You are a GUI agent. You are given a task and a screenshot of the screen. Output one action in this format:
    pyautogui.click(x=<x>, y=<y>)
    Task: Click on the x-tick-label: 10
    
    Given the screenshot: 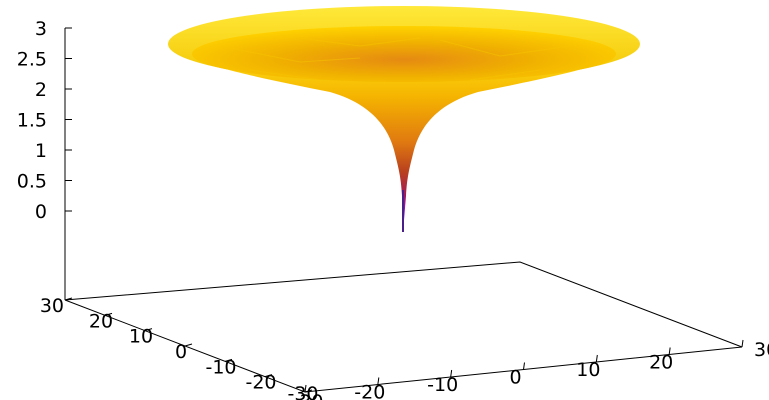 What is the action you would take?
    pyautogui.click(x=141, y=337)
    